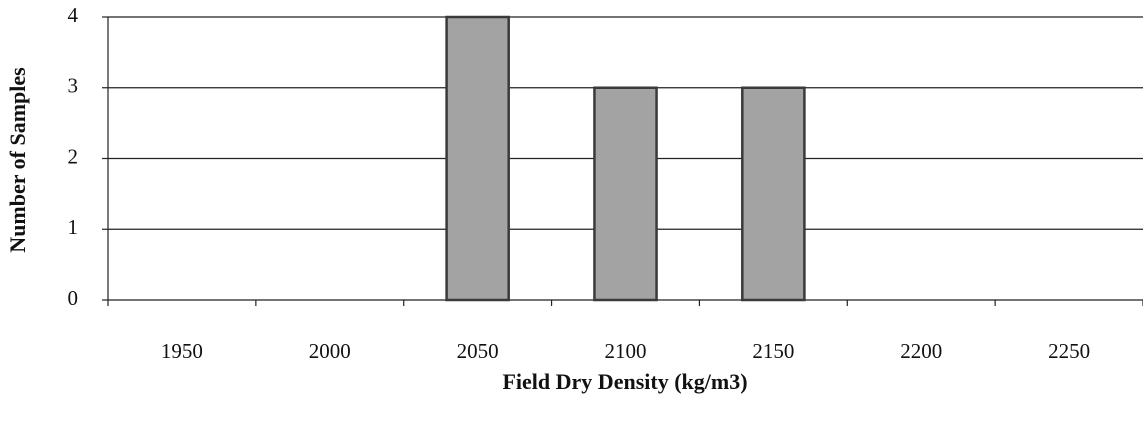 This screenshot has height=426, width=1143. What do you see at coordinates (17, 160) in the screenshot?
I see `y-axis-title: Number of Samples` at bounding box center [17, 160].